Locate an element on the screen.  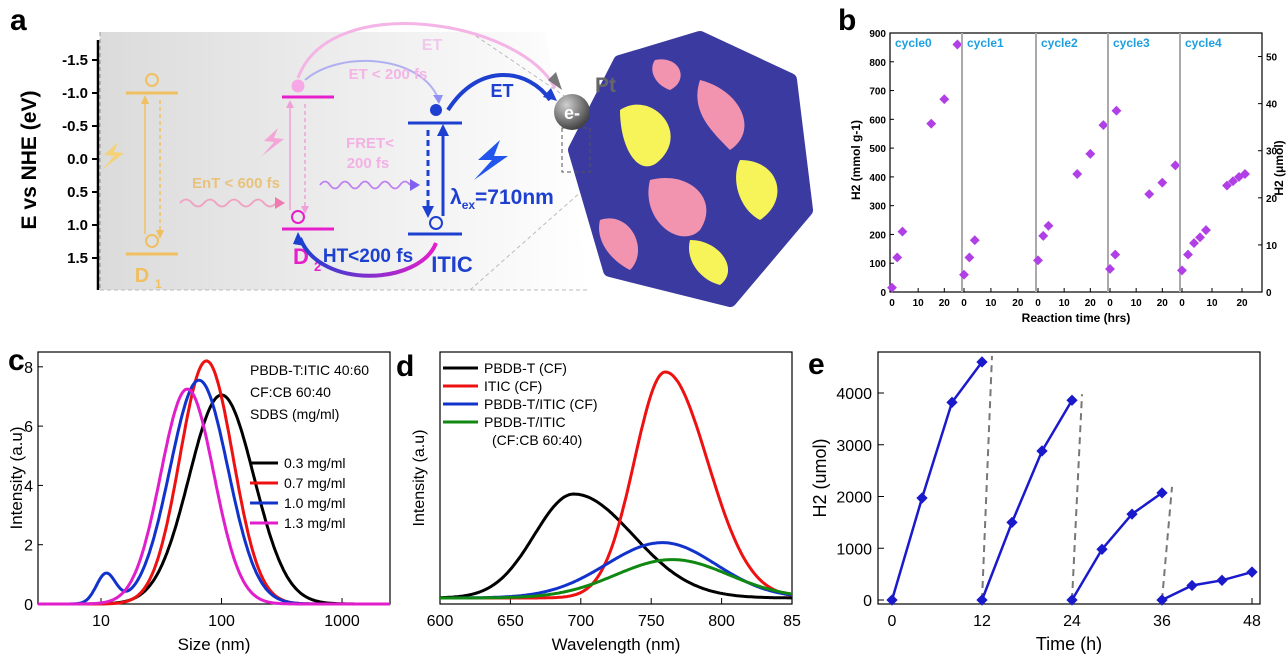
e-cycle-divider is located at coordinates (1167, 543).